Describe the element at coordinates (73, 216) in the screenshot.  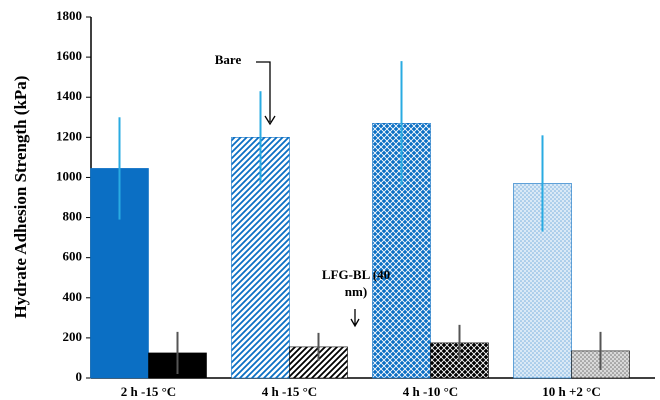
I see `y-tick-label: 800` at that location.